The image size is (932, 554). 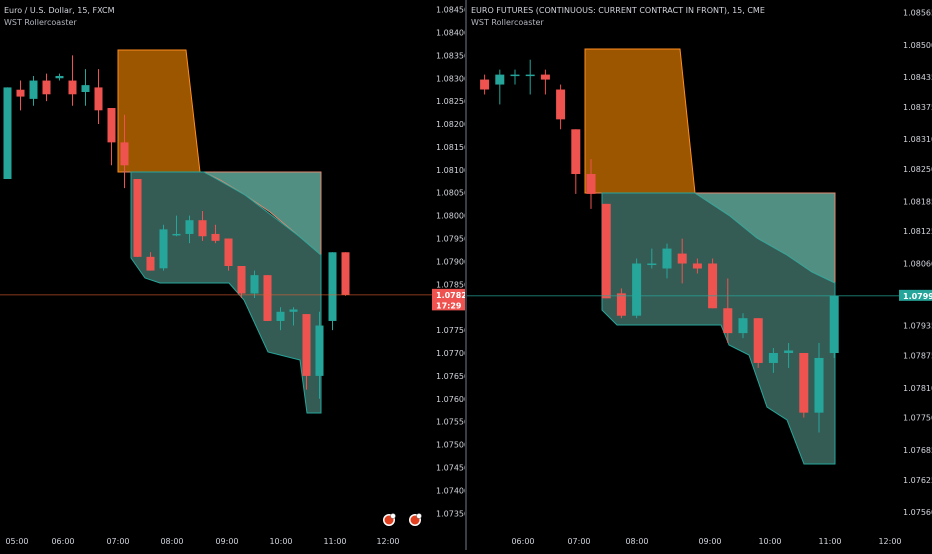 I want to click on y-tick-label: 1.07900, so click(x=450, y=261).